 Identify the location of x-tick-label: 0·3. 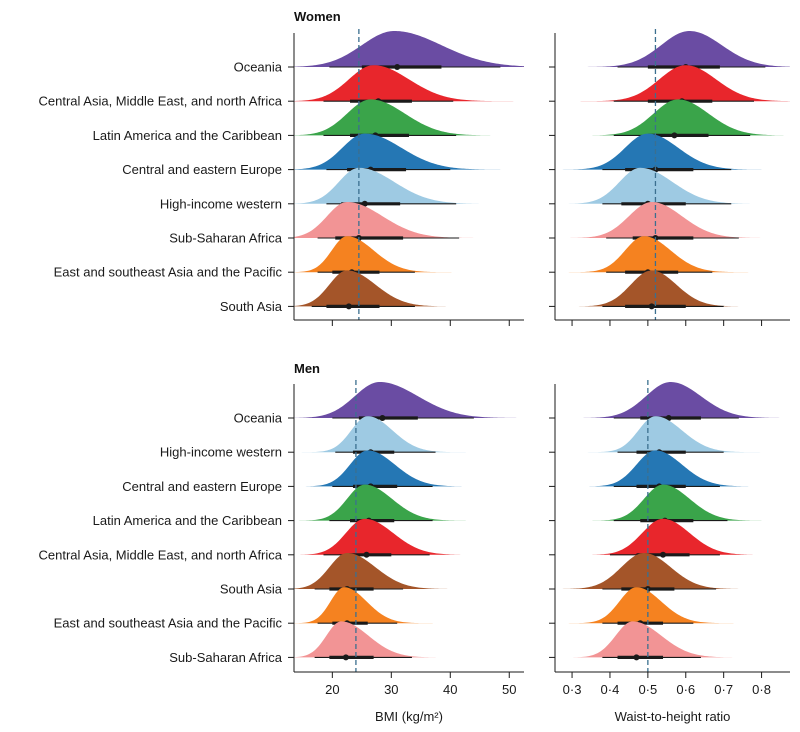
(572, 689).